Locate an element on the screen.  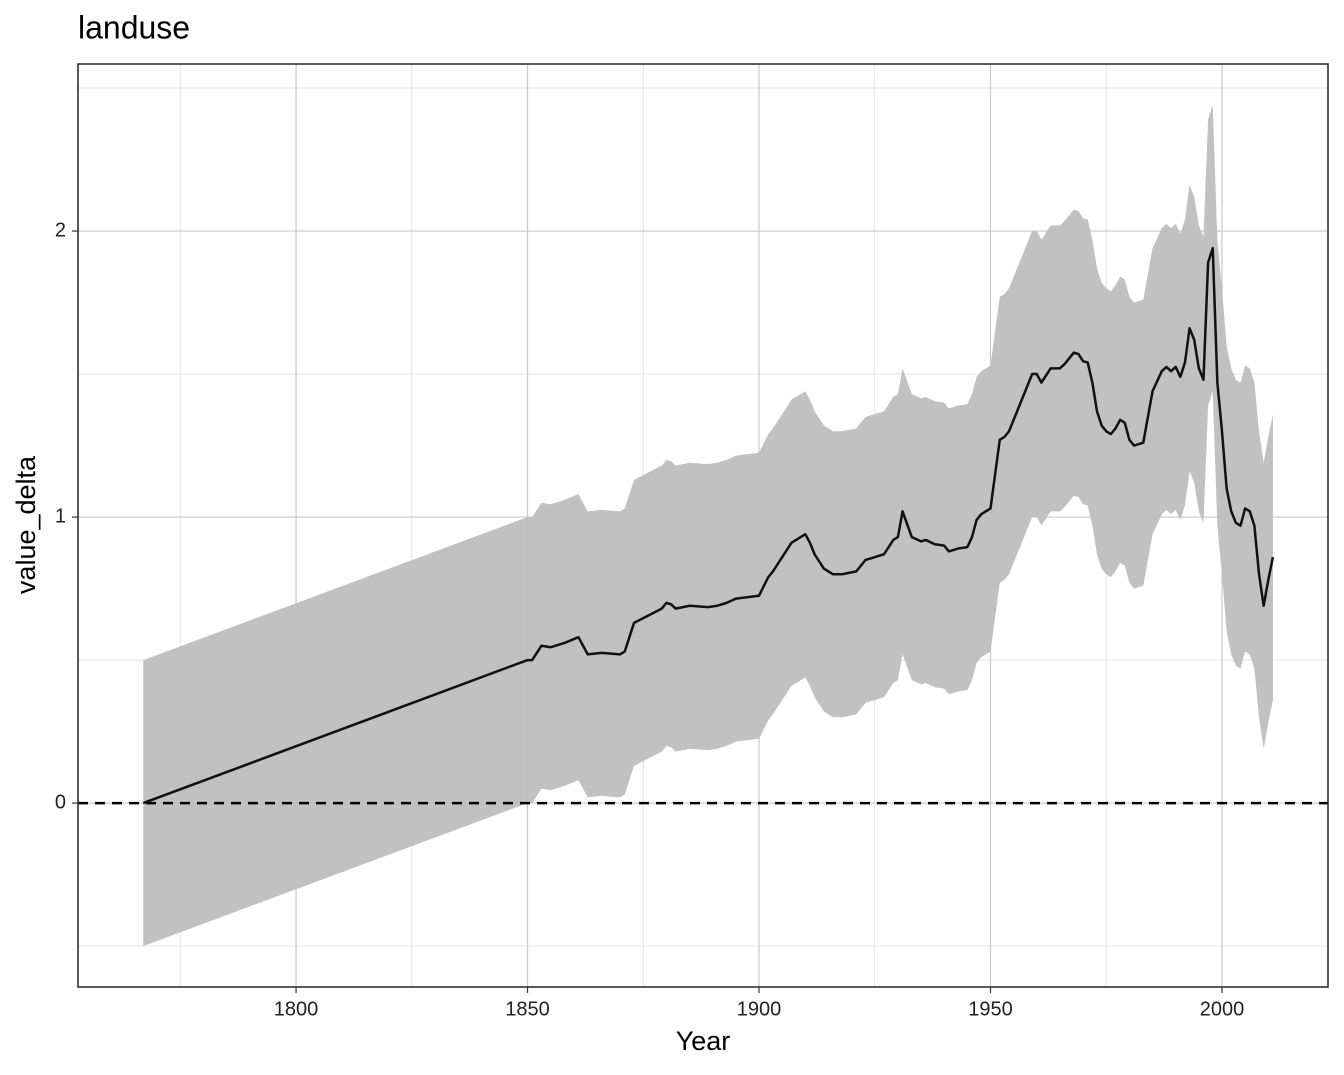
y-tick-label: 2 is located at coordinates (60, 230).